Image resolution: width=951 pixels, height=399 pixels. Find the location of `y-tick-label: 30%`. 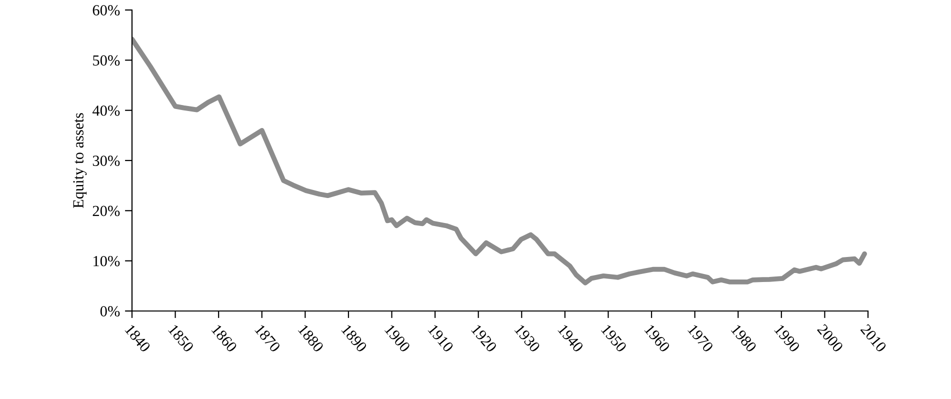

y-tick-label: 30% is located at coordinates (106, 161).